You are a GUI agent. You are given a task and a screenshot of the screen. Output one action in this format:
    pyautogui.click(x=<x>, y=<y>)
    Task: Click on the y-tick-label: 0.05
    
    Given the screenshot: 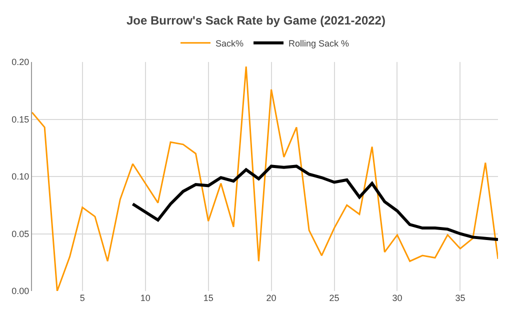 What is the action you would take?
    pyautogui.click(x=21, y=233)
    